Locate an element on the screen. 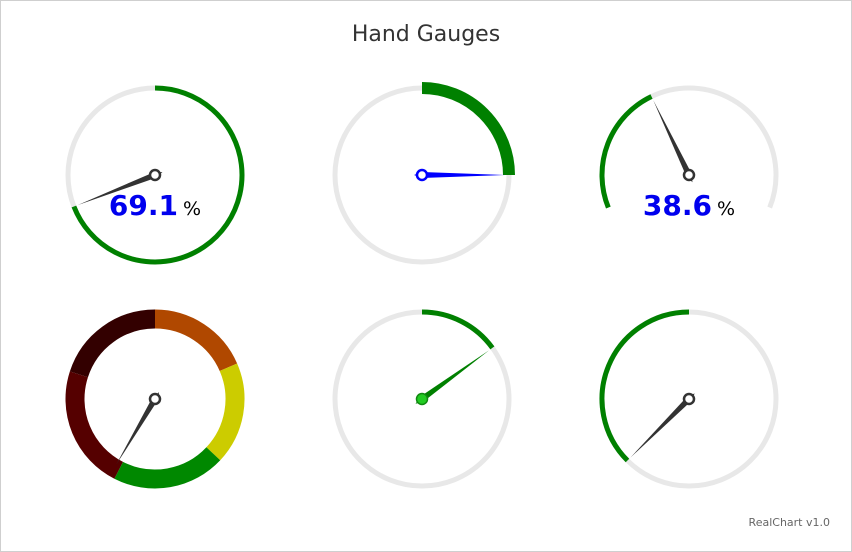 Image resolution: width=852 pixels, height=552 pixels. gauge-value-number: 69.1 is located at coordinates (143, 205).